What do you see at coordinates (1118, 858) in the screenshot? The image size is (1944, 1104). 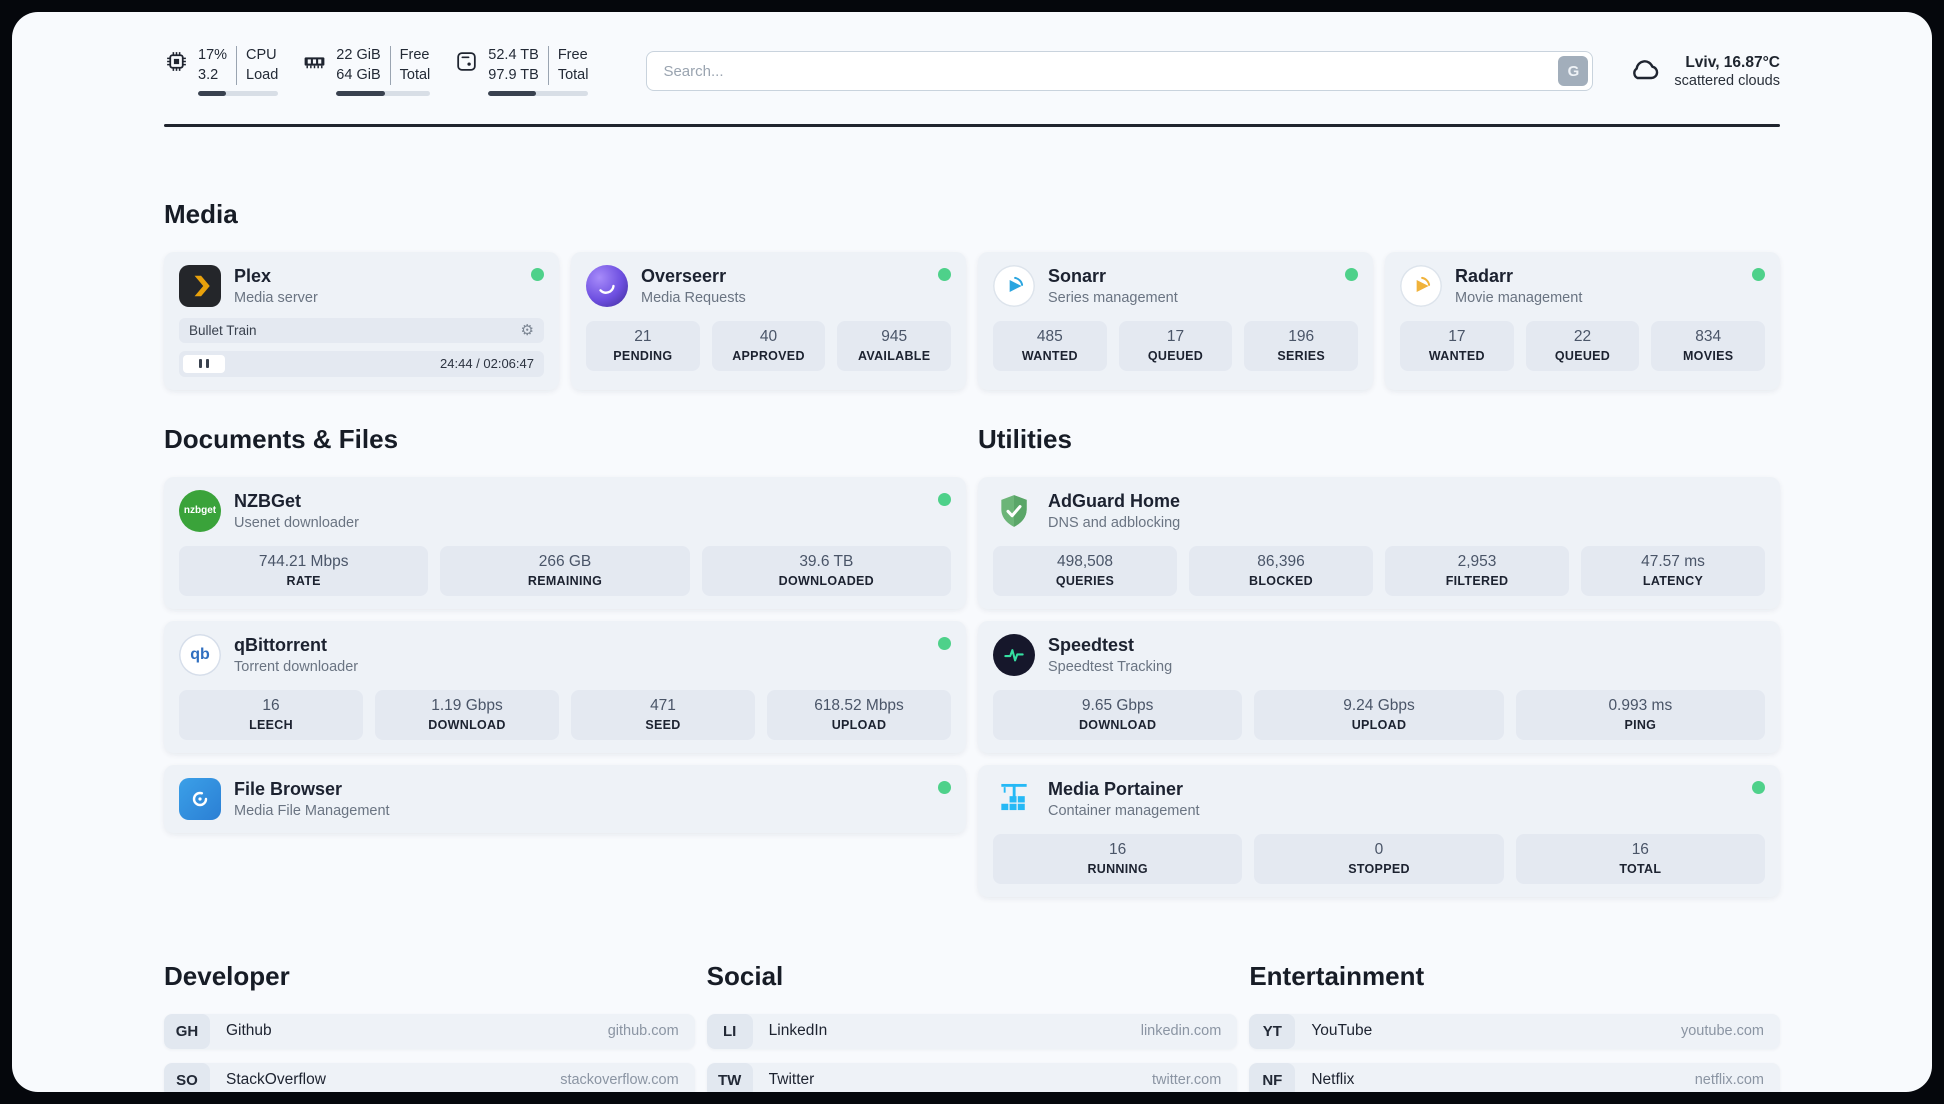 I see `stat-box: 16 RUNNING` at bounding box center [1118, 858].